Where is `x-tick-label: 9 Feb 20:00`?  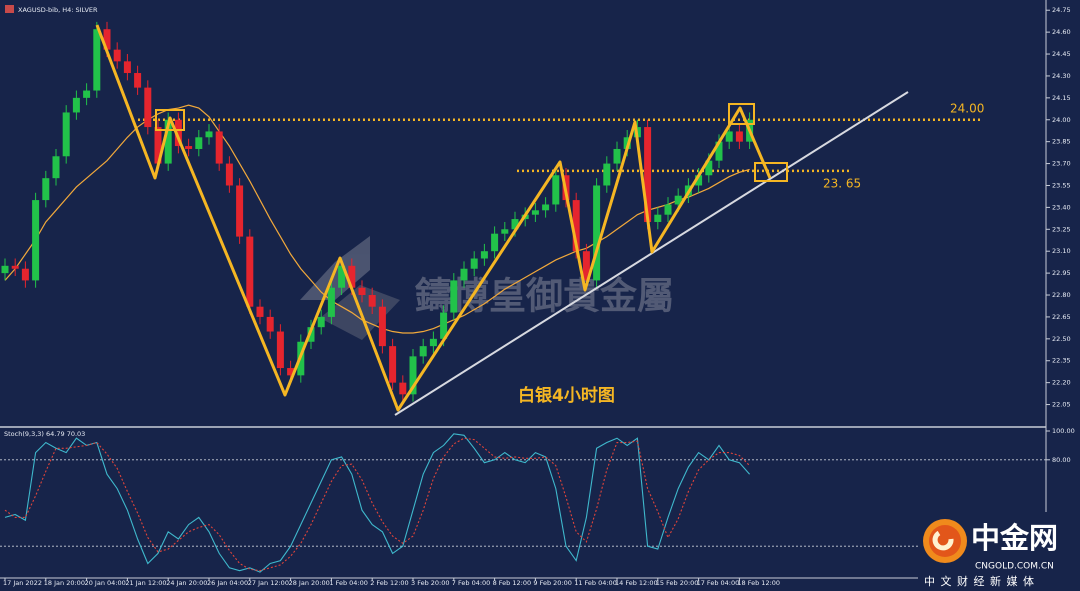 x-tick-label: 9 Feb 20:00 is located at coordinates (552, 583).